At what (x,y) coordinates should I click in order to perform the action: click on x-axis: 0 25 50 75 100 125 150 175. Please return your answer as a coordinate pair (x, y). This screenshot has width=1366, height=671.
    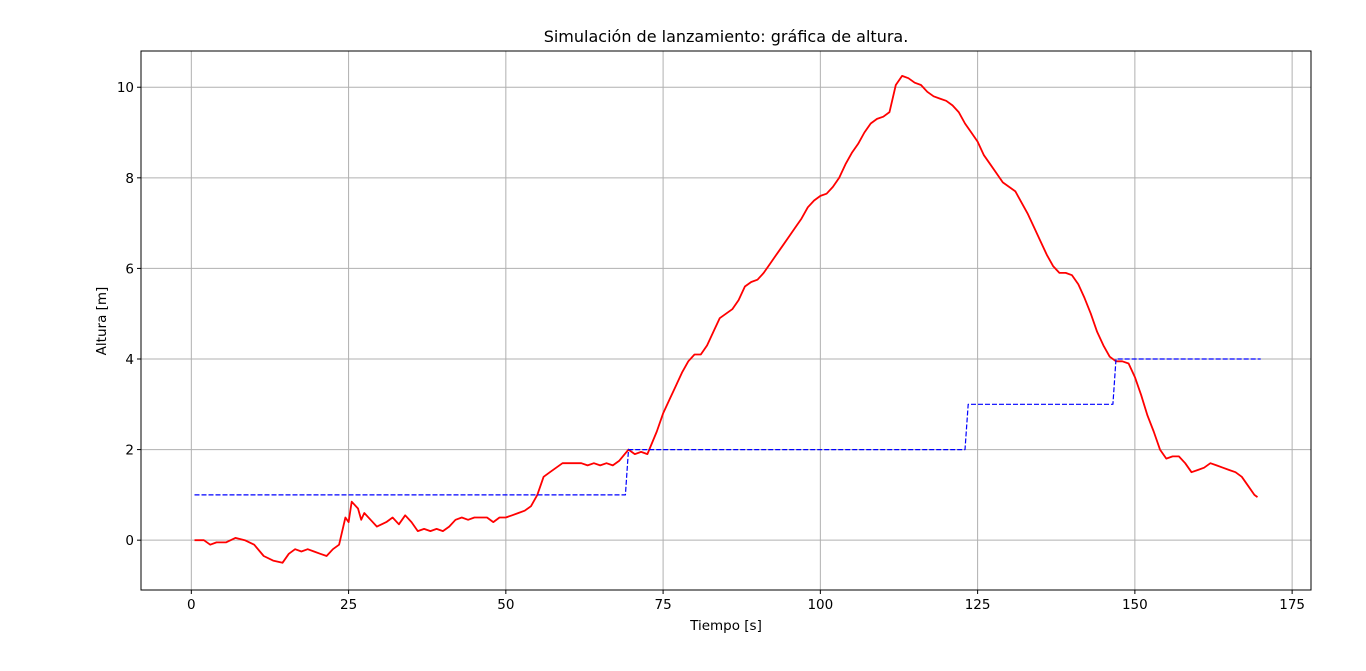
    Looking at the image, I should click on (746, 601).